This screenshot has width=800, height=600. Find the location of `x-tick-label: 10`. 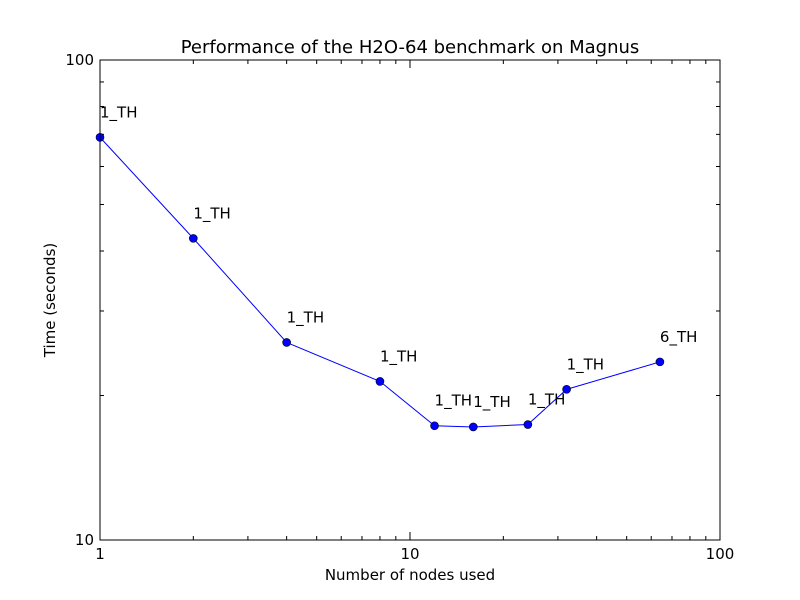

x-tick-label: 10 is located at coordinates (409, 554).